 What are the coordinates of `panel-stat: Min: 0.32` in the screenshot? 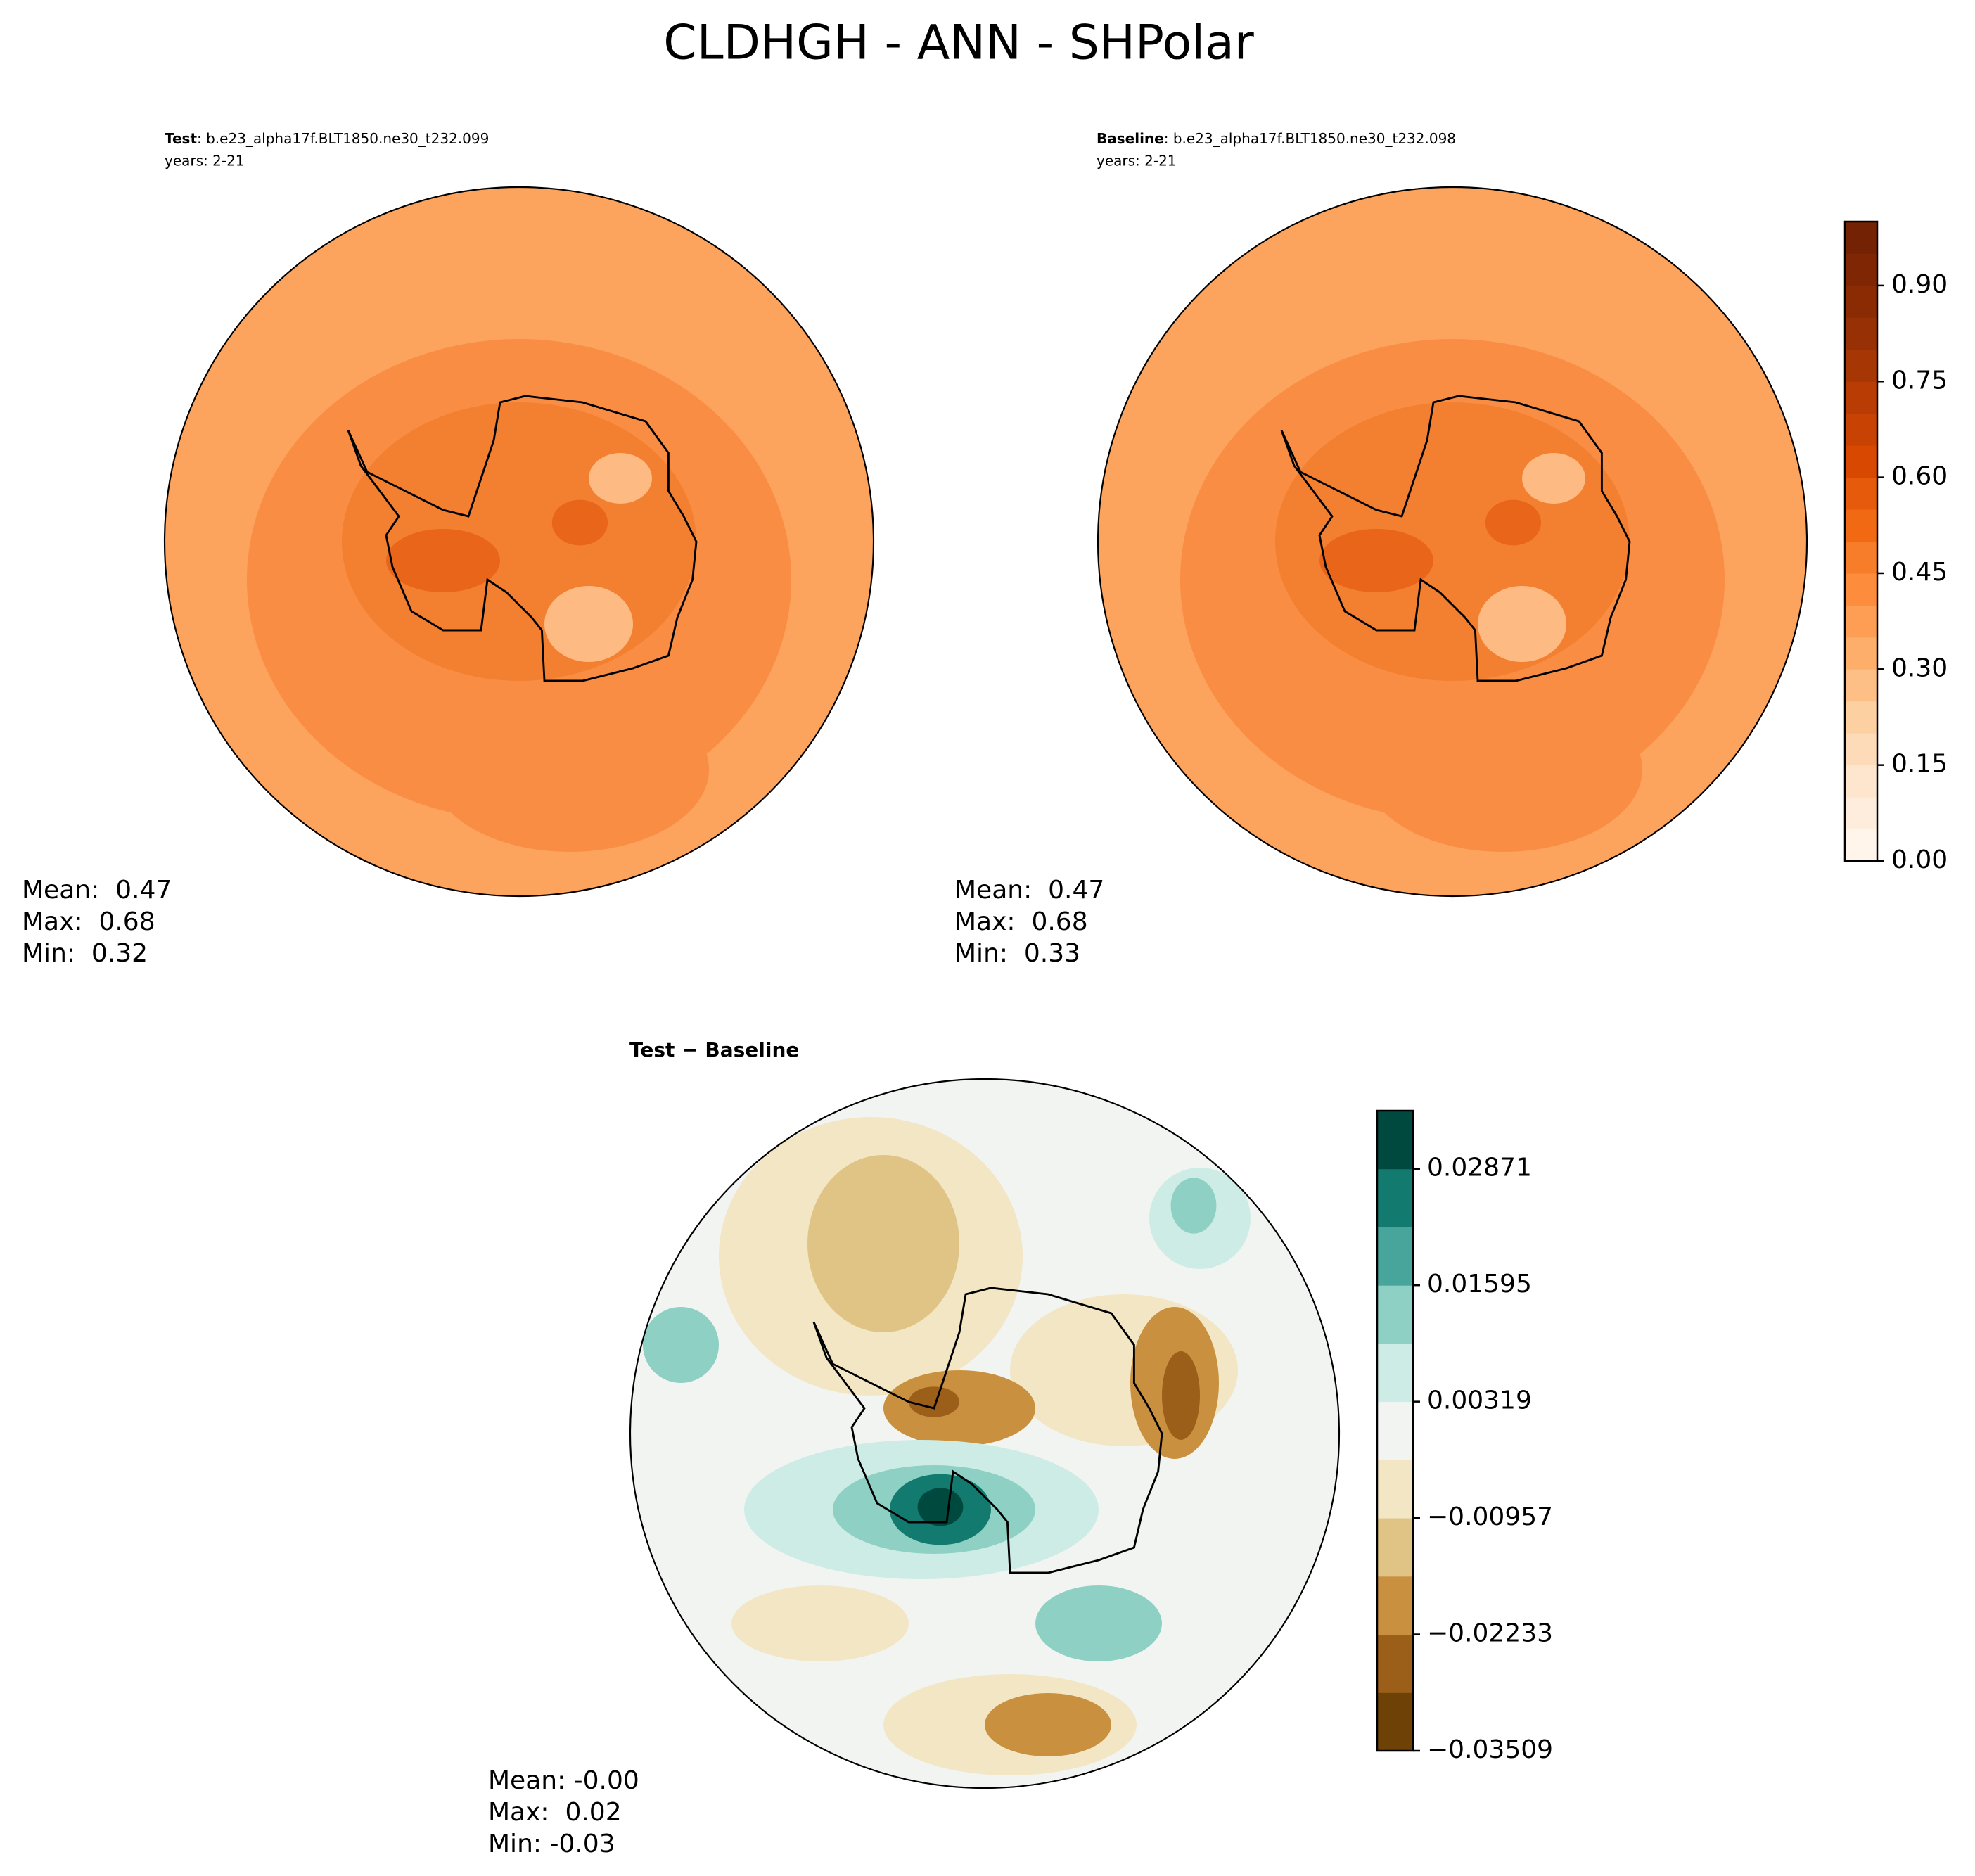 It's located at (85, 954).